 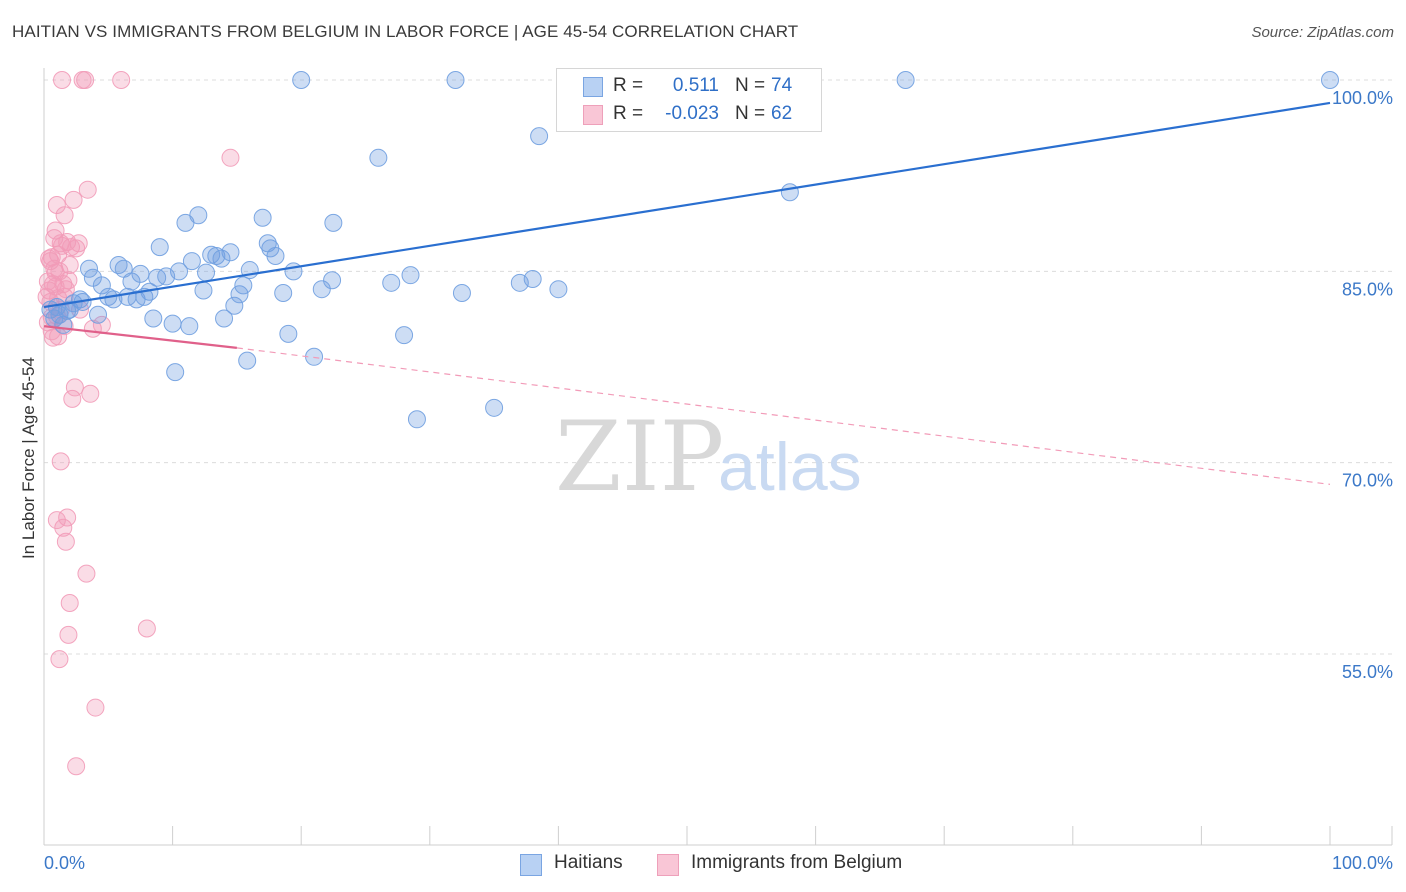 What do you see at coordinates (588, 862) in the screenshot?
I see `legend-label-haitians: Haitians` at bounding box center [588, 862].